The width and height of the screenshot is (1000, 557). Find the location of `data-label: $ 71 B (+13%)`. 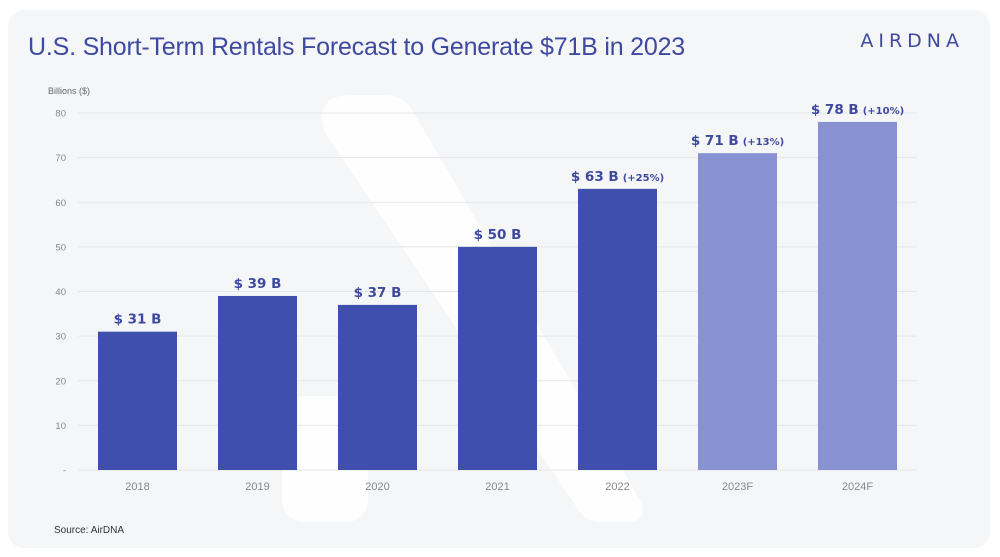

data-label: $ 71 B (+13%) is located at coordinates (737, 141).